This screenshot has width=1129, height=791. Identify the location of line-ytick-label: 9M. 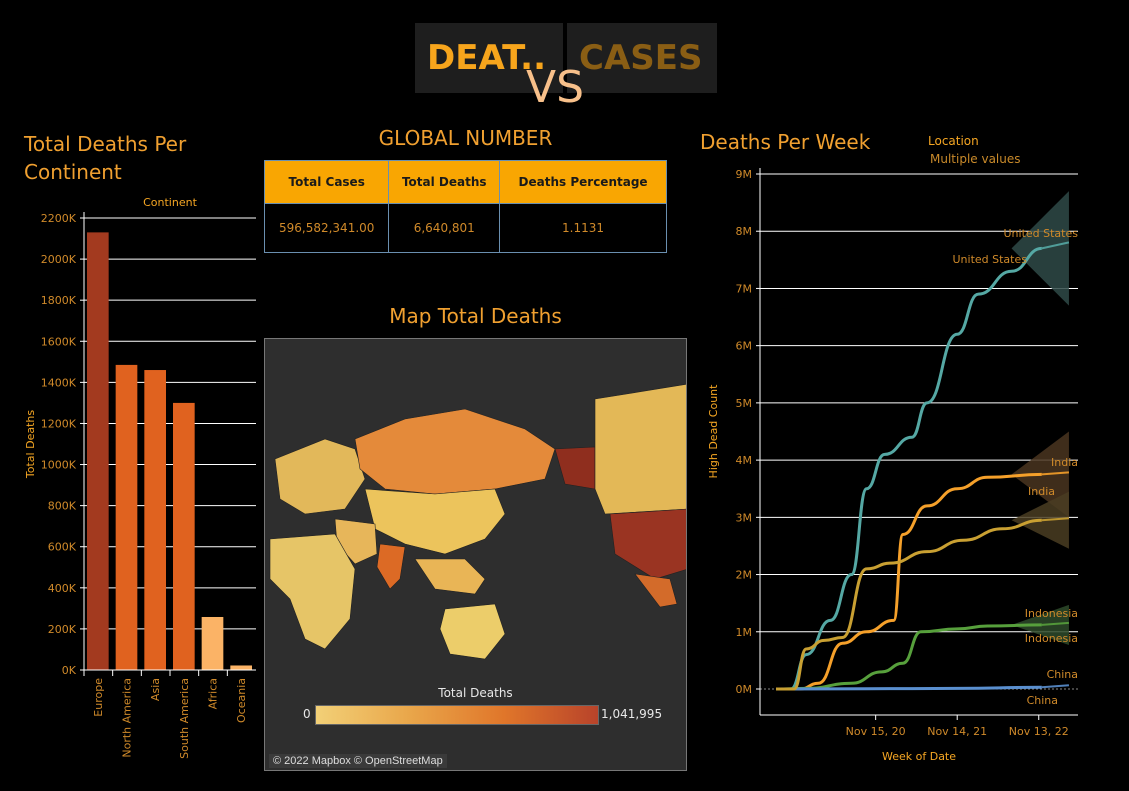
(744, 174).